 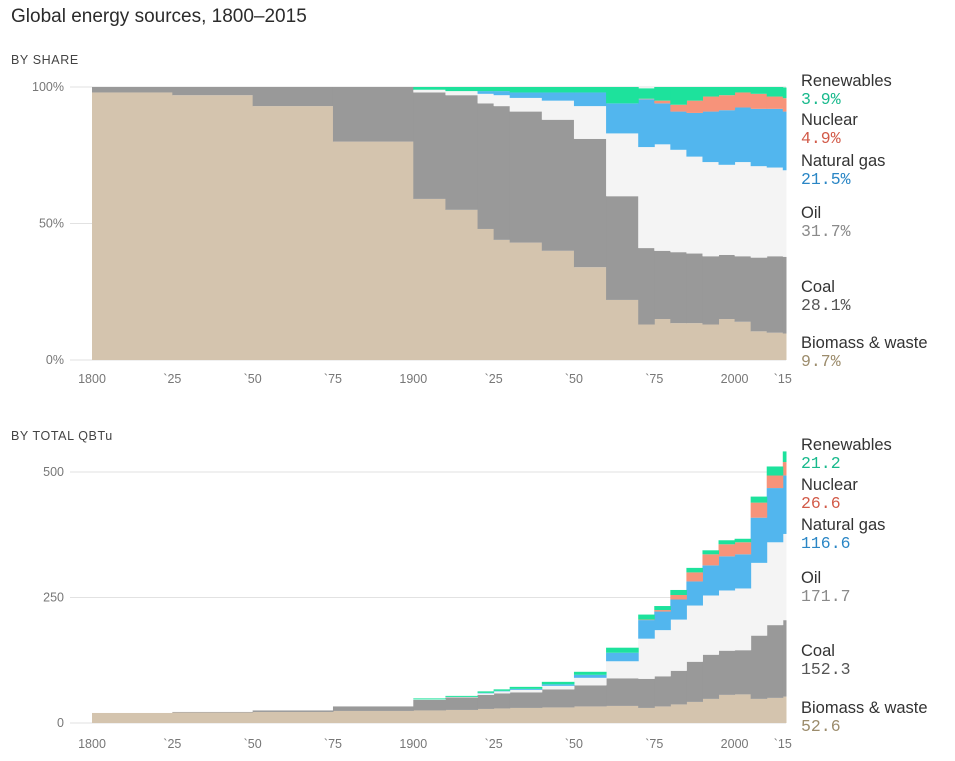 What do you see at coordinates (864, 343) in the screenshot?
I see `legend-label-biomass: Biomass & waste` at bounding box center [864, 343].